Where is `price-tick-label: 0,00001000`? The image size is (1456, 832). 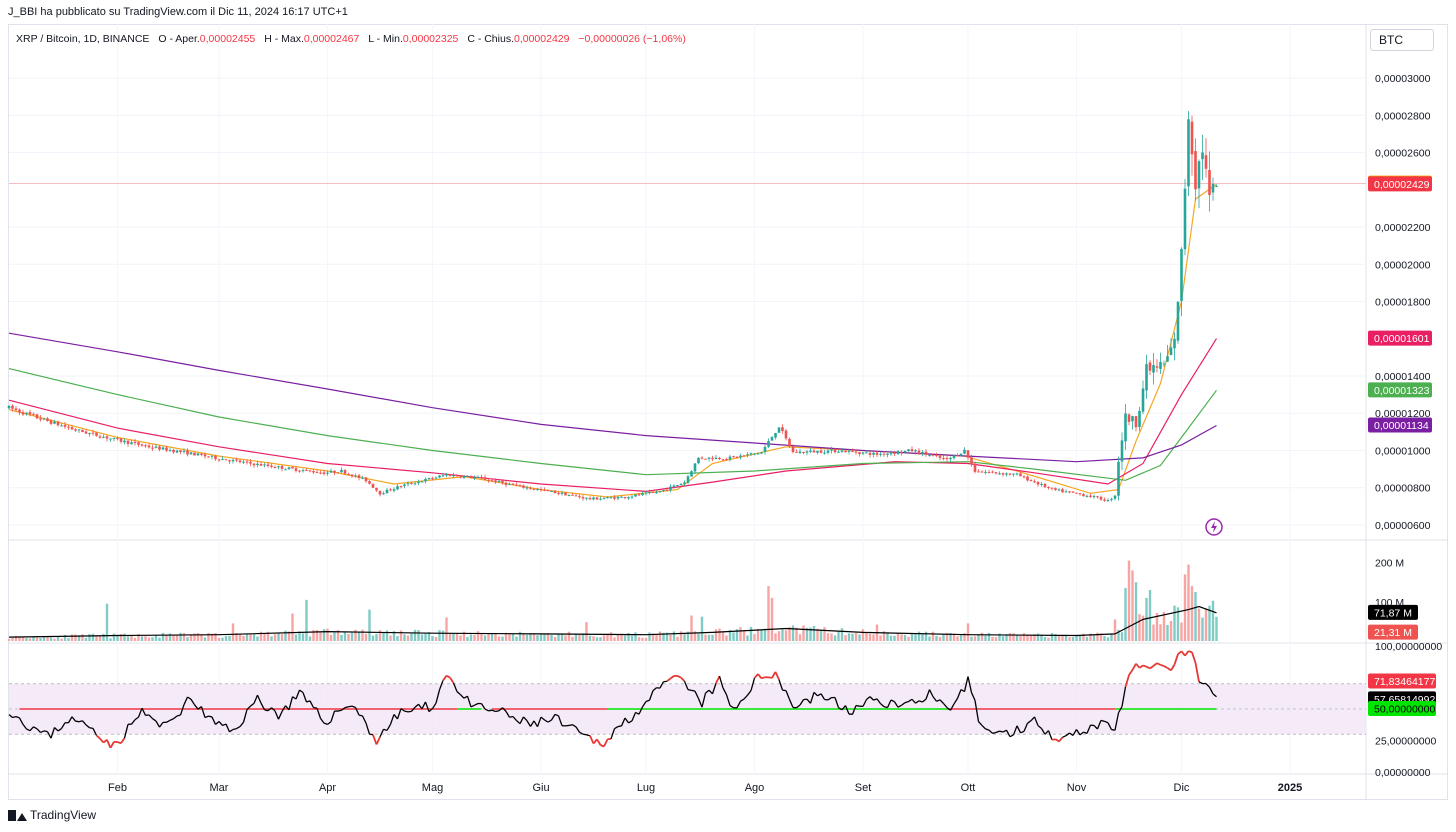 price-tick-label: 0,00001000 is located at coordinates (1403, 451).